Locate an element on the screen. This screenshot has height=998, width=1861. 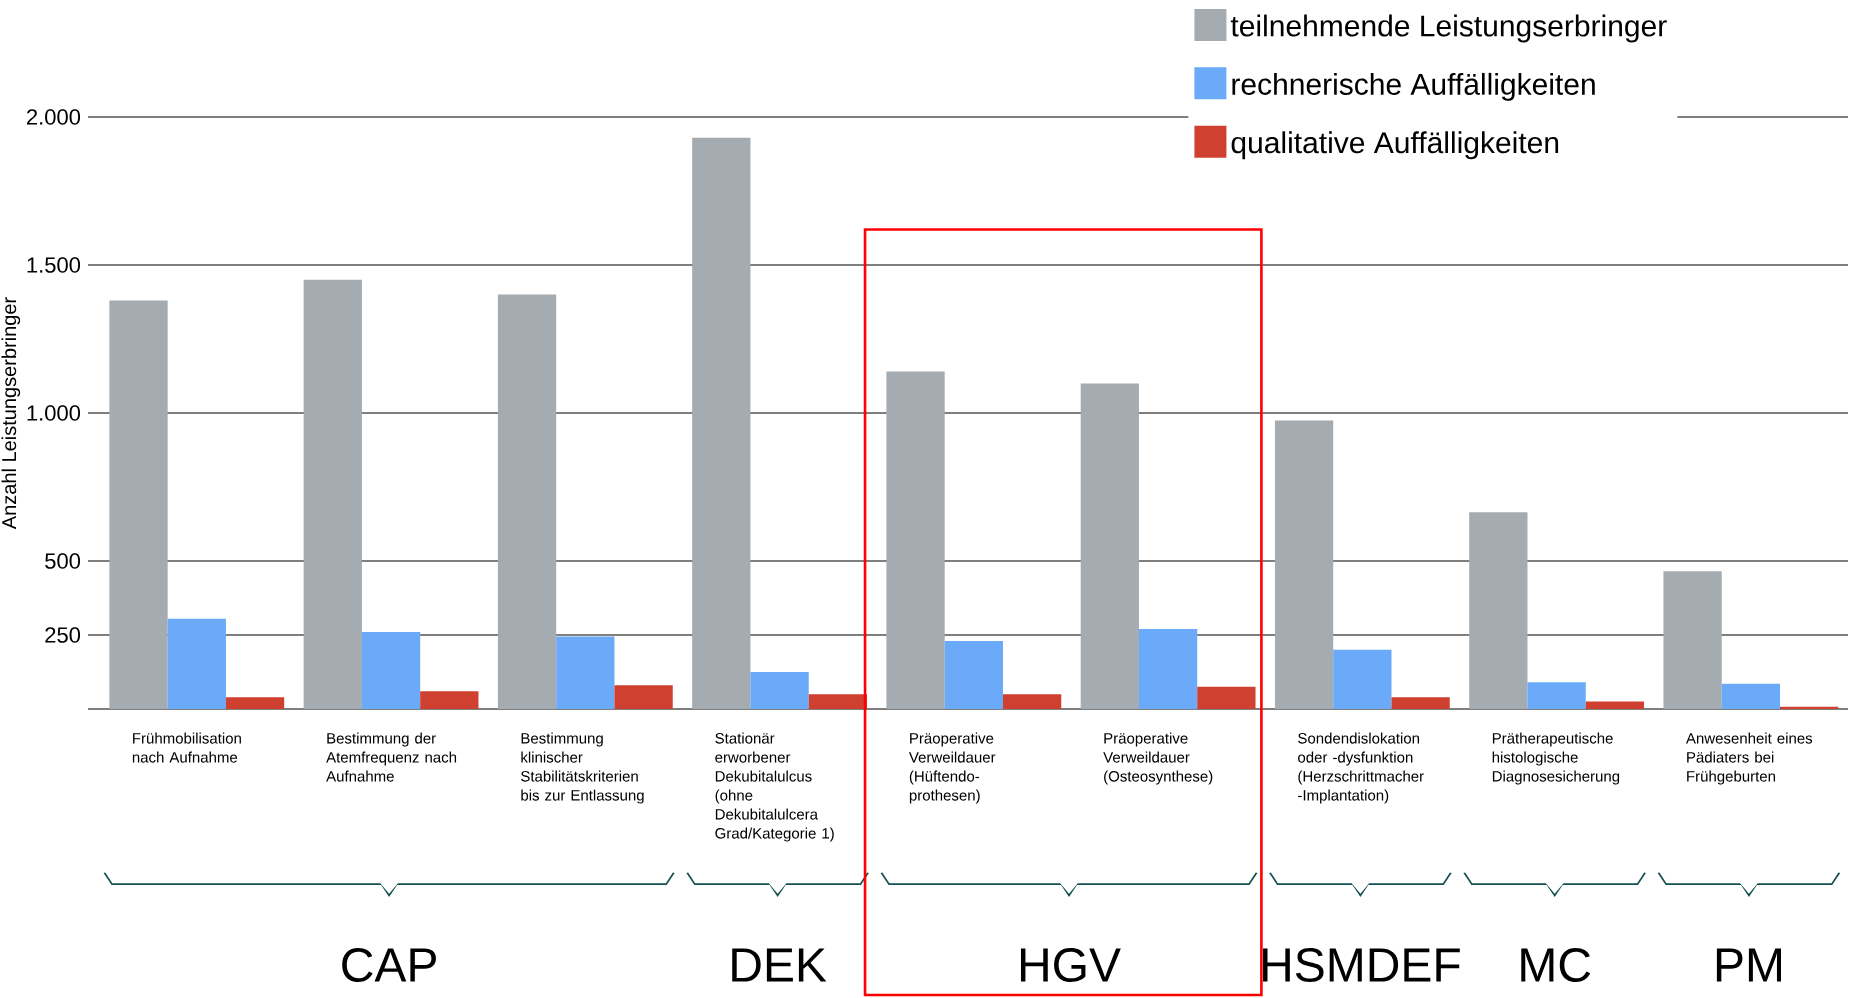
text: CAP is located at coordinates (389, 965).